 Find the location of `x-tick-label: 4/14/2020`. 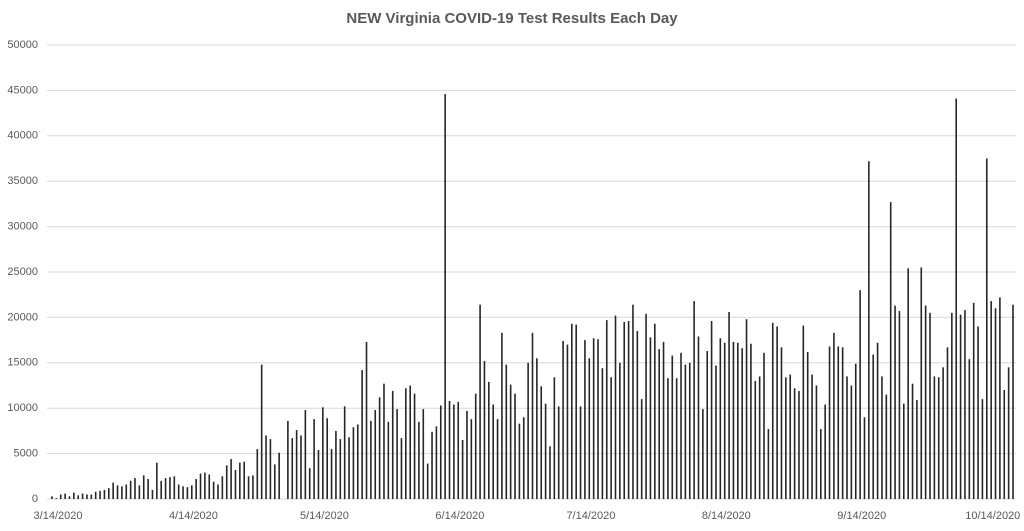

x-tick-label: 4/14/2020 is located at coordinates (193, 516).